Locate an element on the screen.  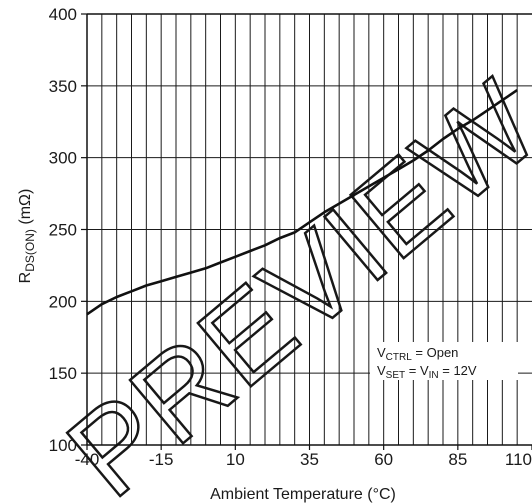
x-tick-label: -15 is located at coordinates (161, 459).